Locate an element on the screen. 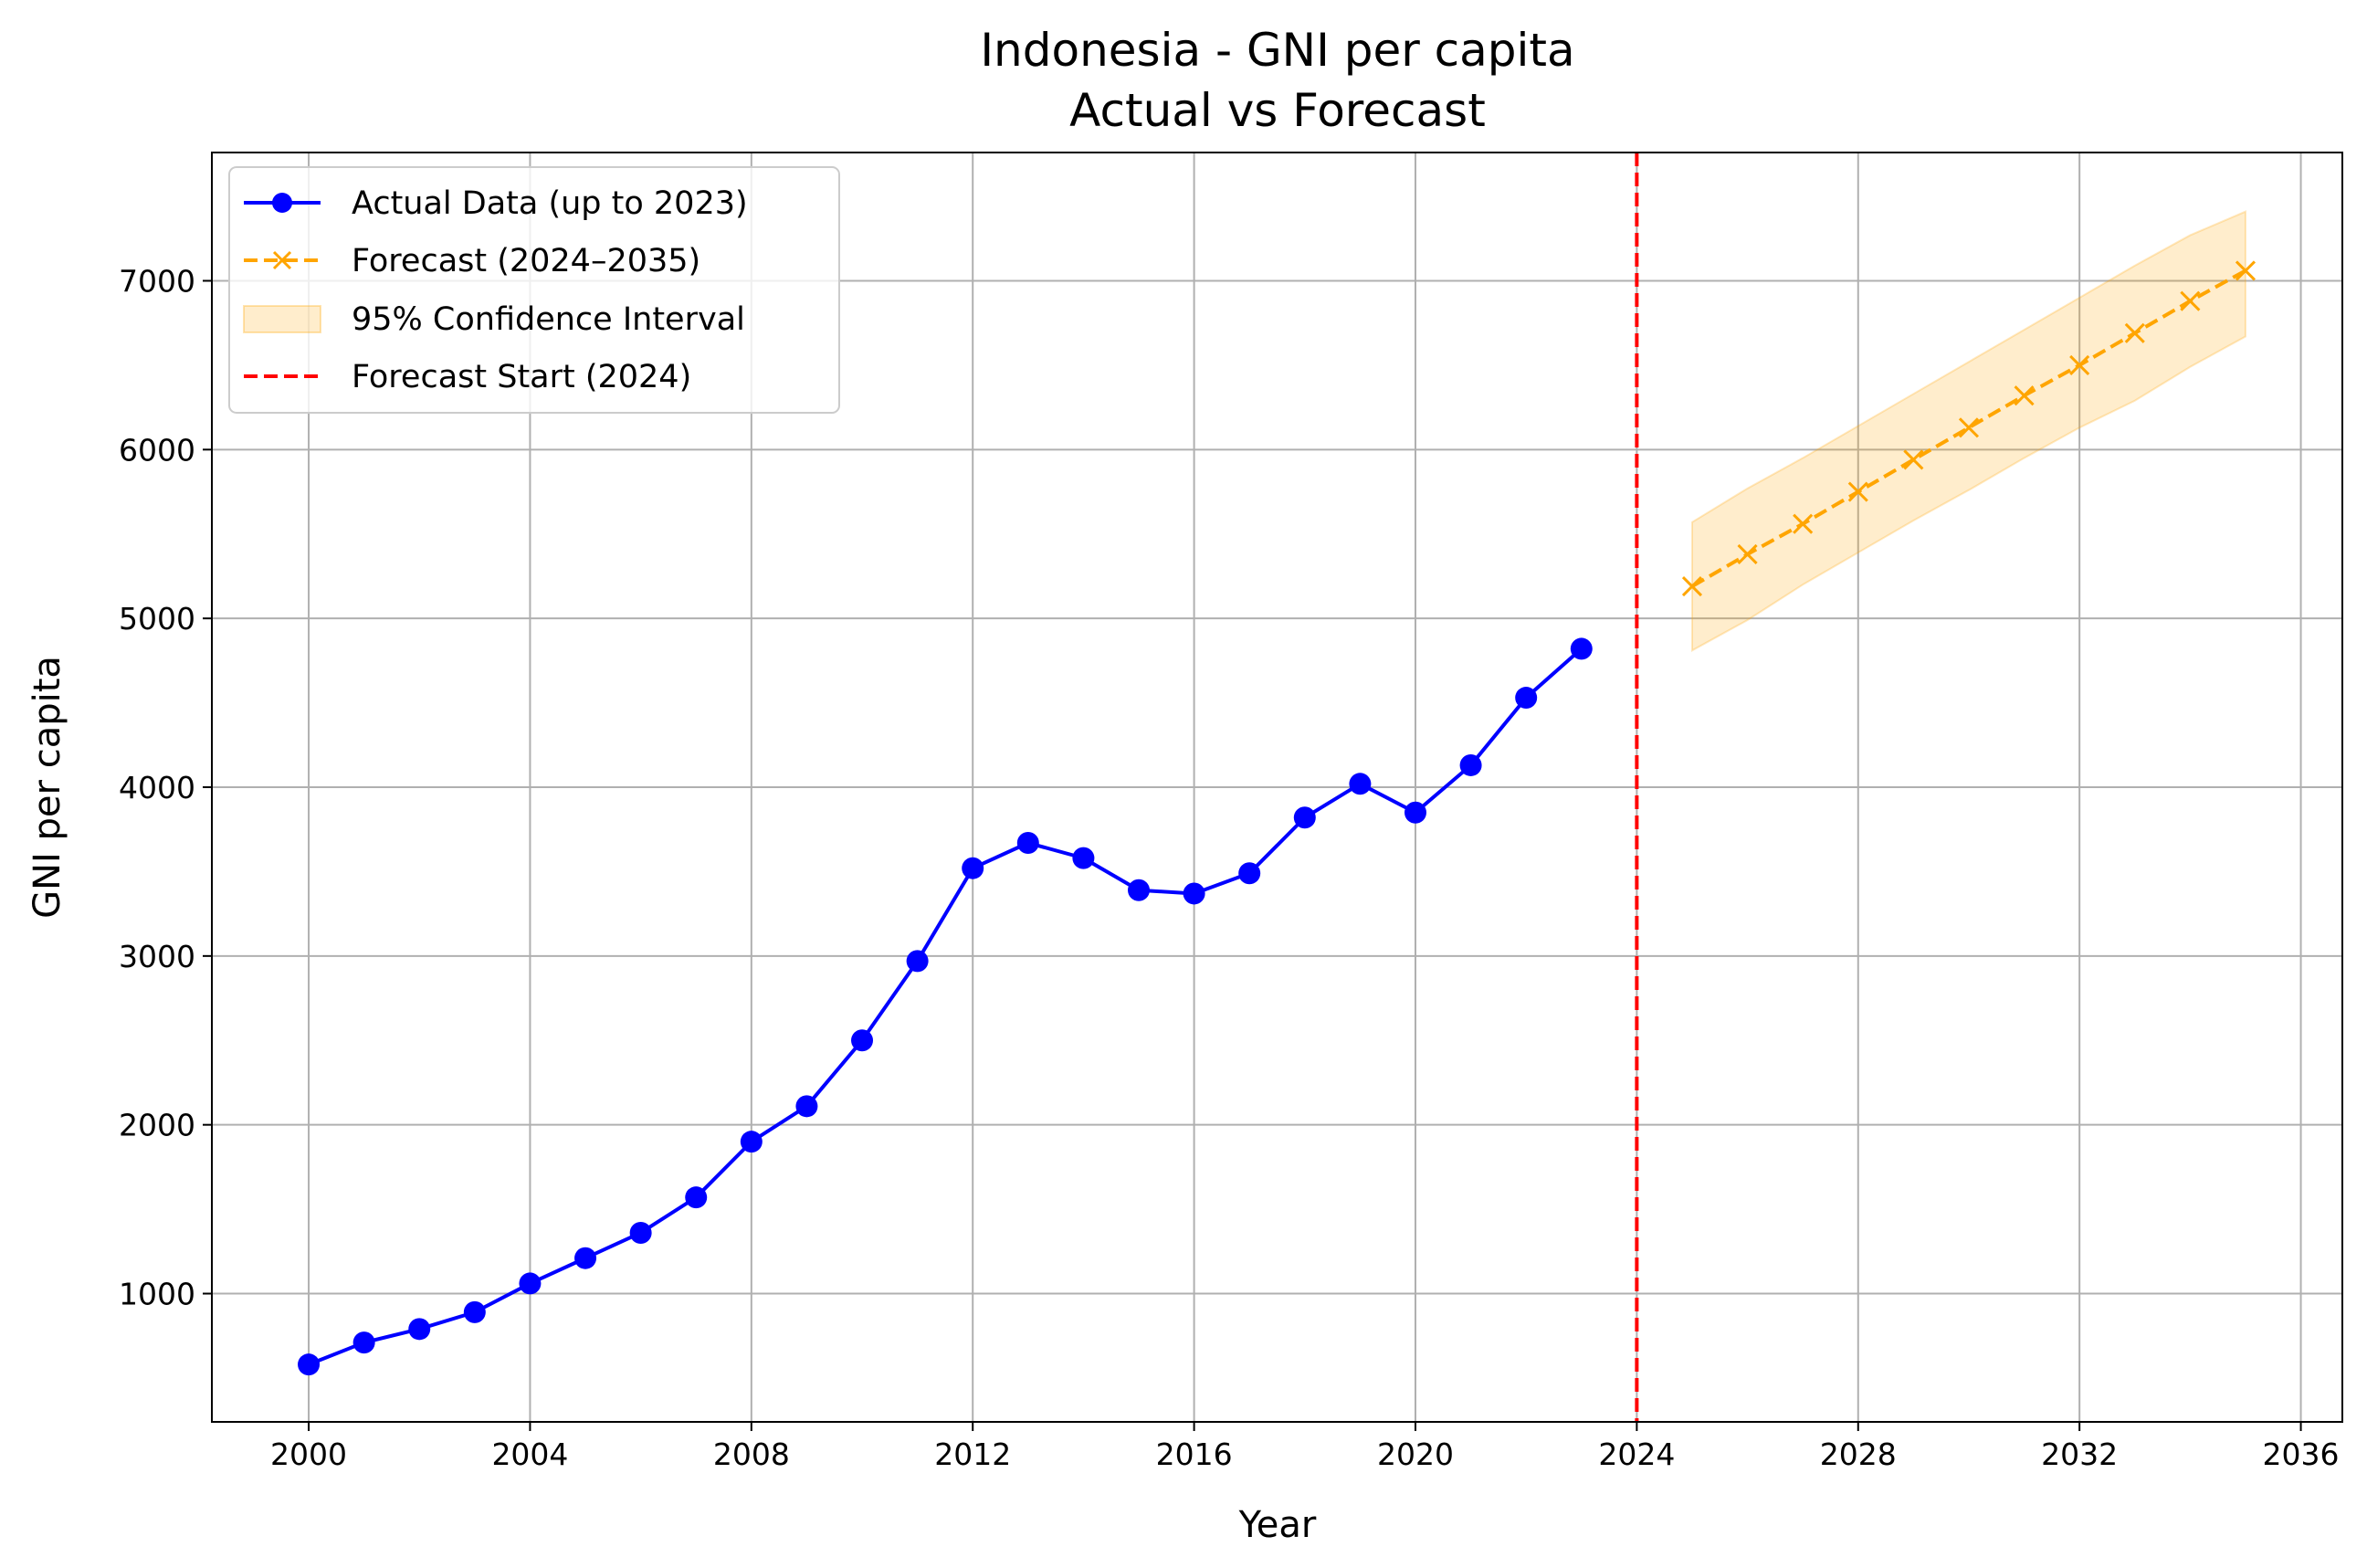 The width and height of the screenshot is (2367, 1568). x-tick-label: 2028 is located at coordinates (1858, 1454).